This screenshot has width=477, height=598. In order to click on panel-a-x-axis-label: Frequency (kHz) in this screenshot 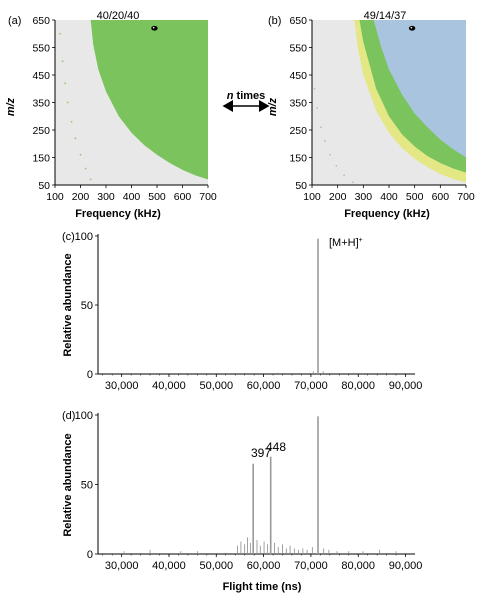, I will do `click(118, 214)`.